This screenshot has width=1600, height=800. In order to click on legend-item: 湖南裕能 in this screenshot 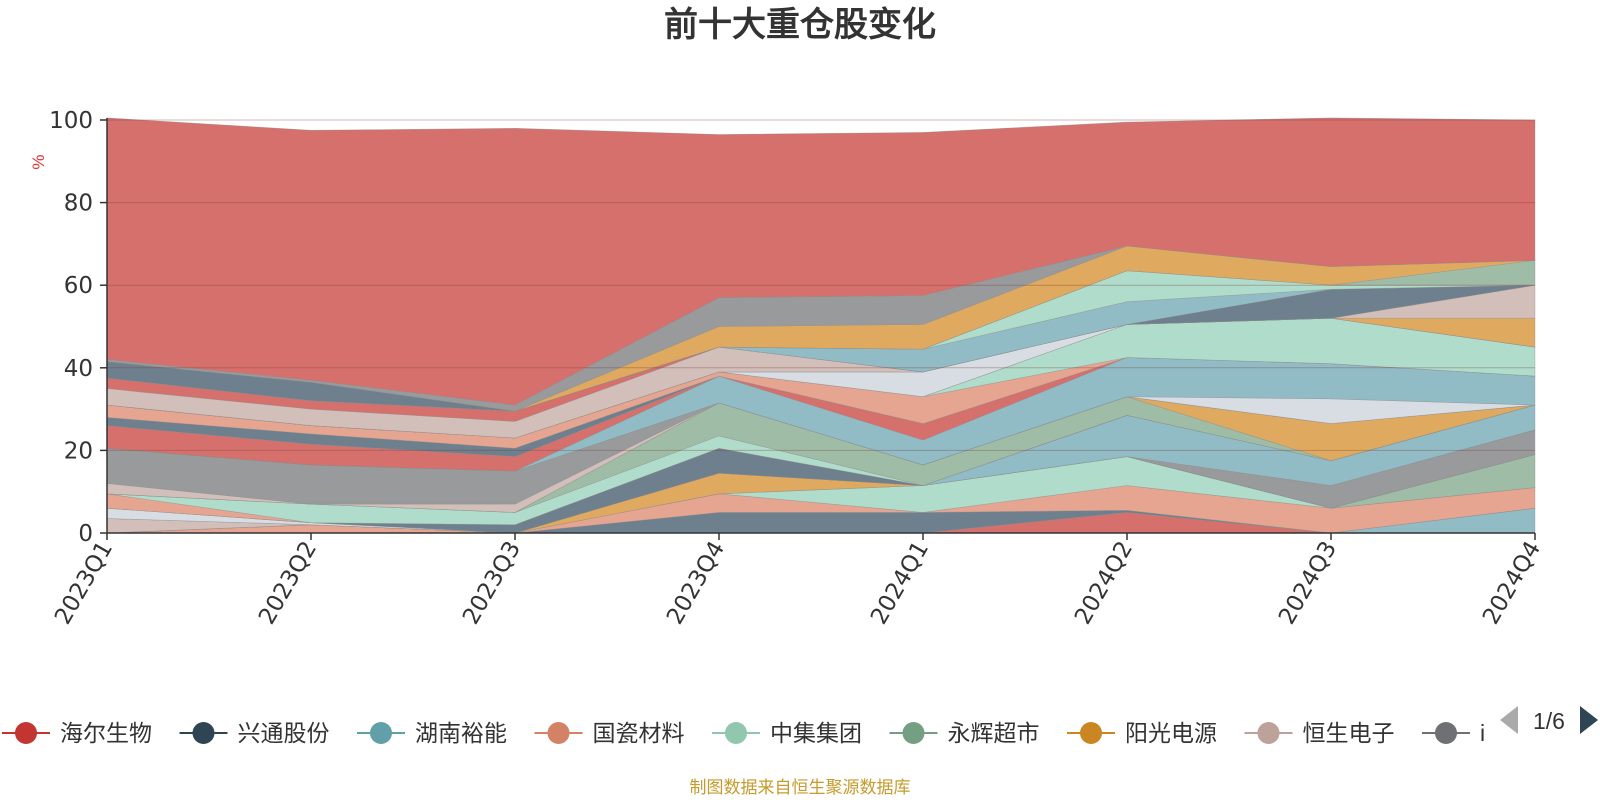, I will do `click(432, 733)`.